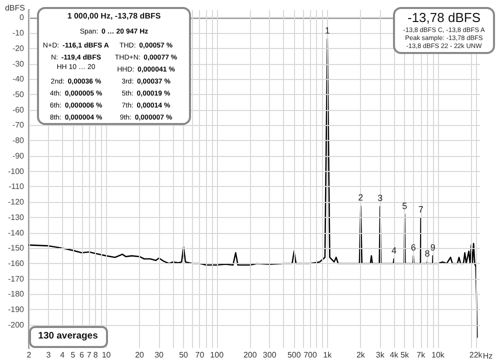 The image size is (500, 361). What do you see at coordinates (140, 355) in the screenshot?
I see `x-tick-label: 20` at bounding box center [140, 355].